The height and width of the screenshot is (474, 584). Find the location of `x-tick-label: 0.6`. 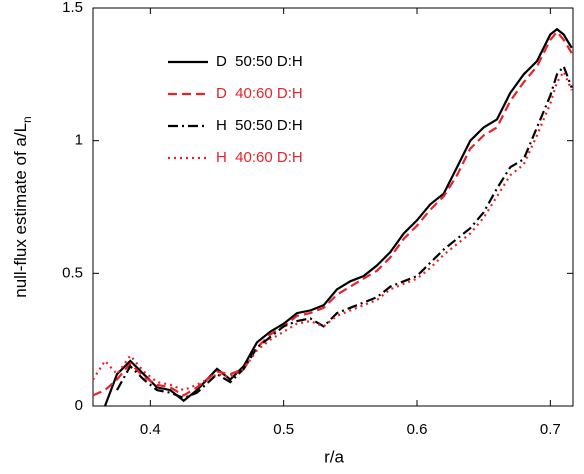

x-tick-label: 0.6 is located at coordinates (417, 429).